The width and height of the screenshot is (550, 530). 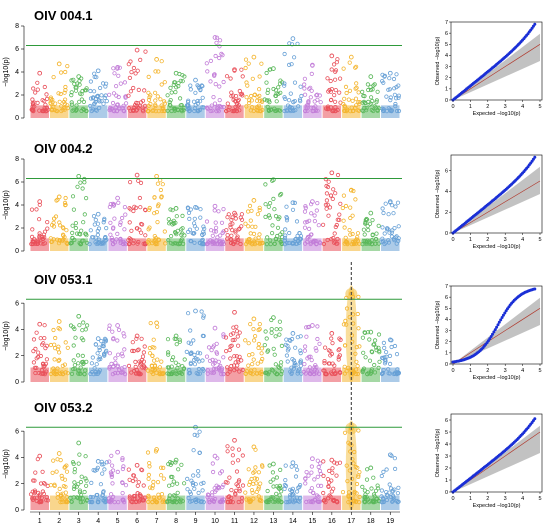 What do you see at coordinates (505, 371) in the screenshot?
I see `qq-x-tick-label: 3` at bounding box center [505, 371].